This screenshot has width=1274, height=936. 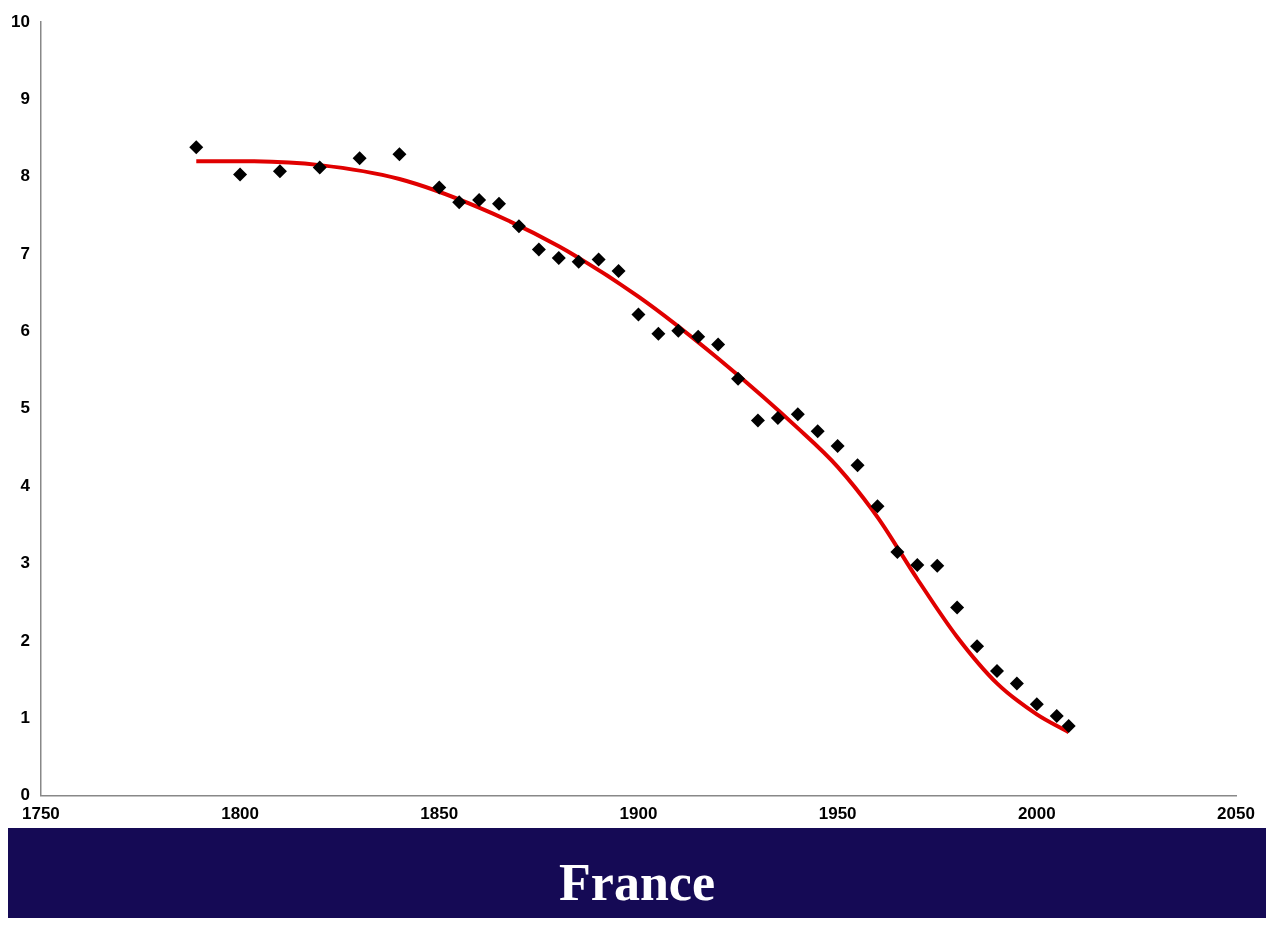 What do you see at coordinates (25, 408) in the screenshot?
I see `y-tick-label: 5` at bounding box center [25, 408].